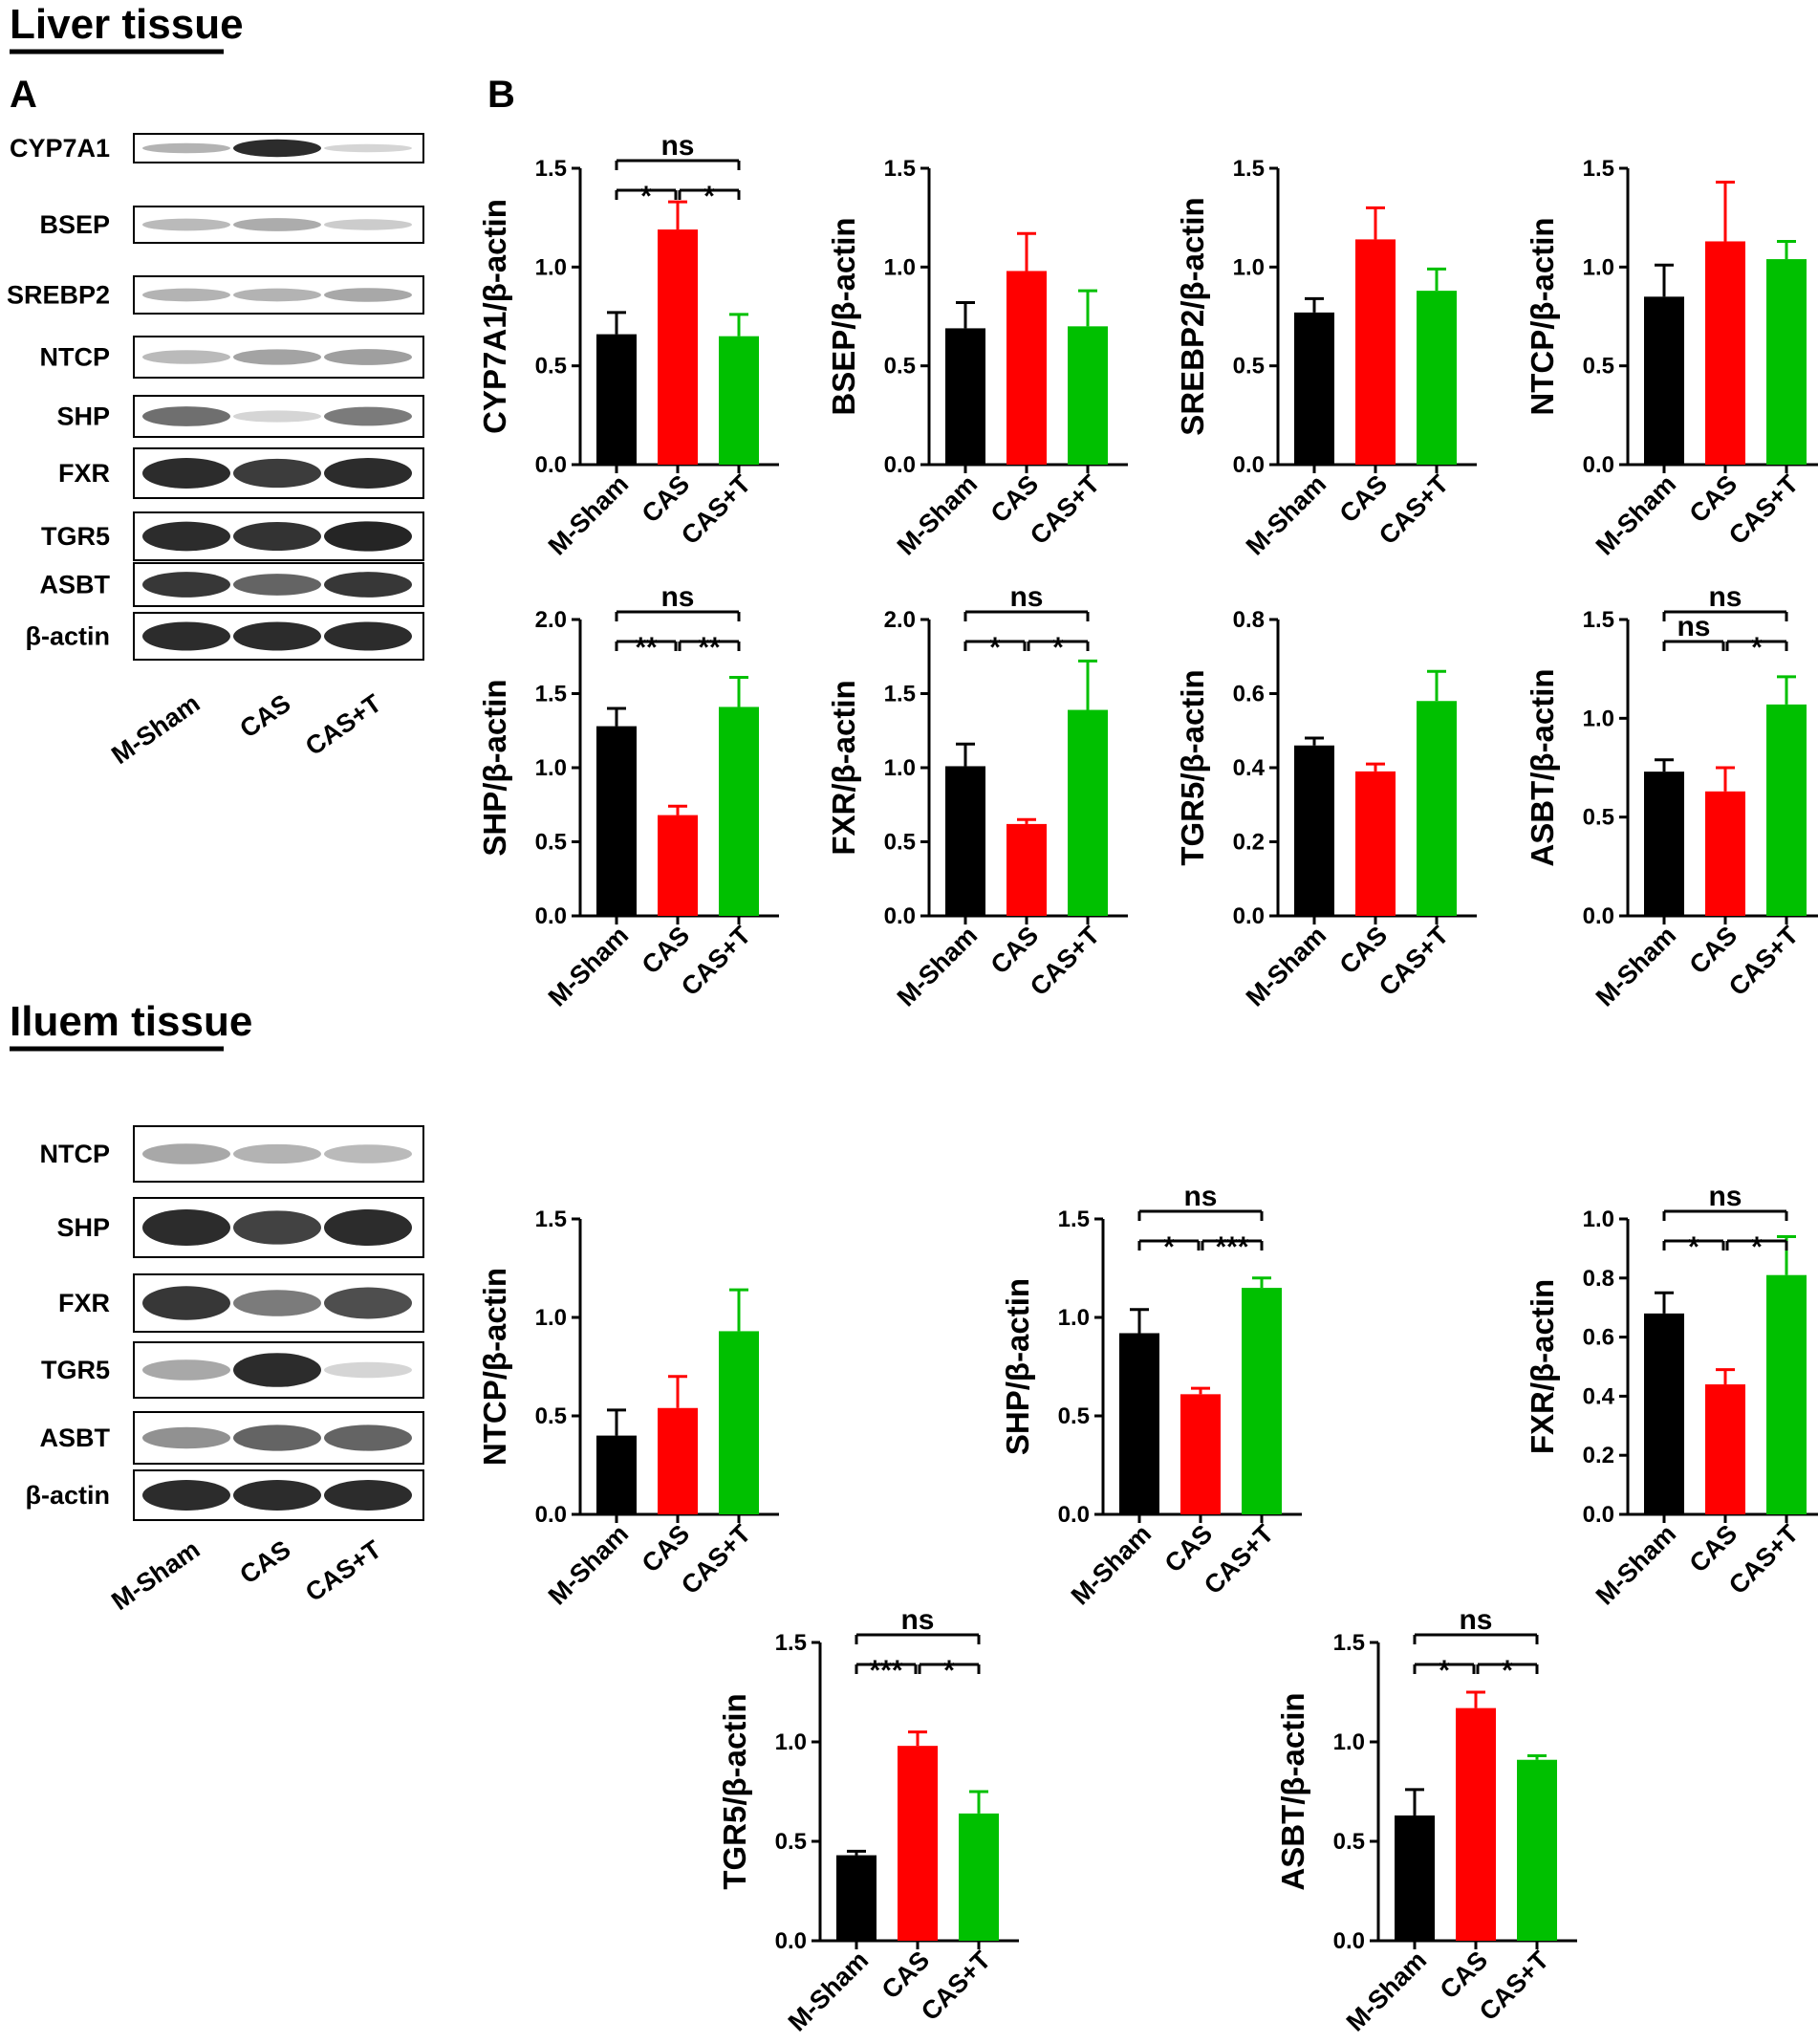 This screenshot has height=2044, width=1818. Describe the element at coordinates (75, 1438) in the screenshot. I see `ileum-blot-label-asbt: ASBT` at that location.